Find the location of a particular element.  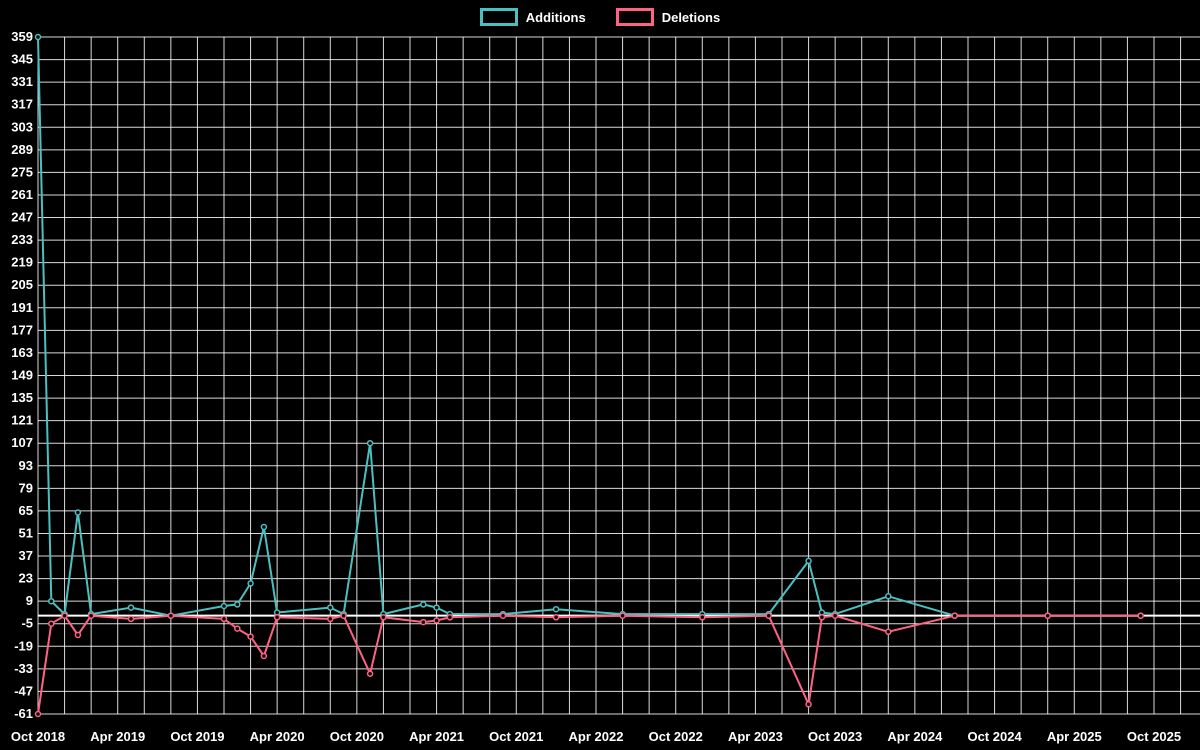

y-tick-label: 247 is located at coordinates (22, 217).